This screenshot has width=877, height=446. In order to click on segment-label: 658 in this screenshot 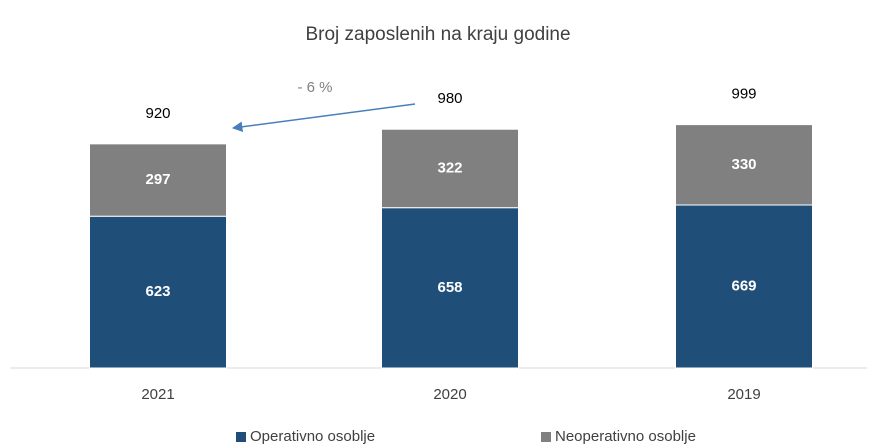, I will do `click(449, 287)`.